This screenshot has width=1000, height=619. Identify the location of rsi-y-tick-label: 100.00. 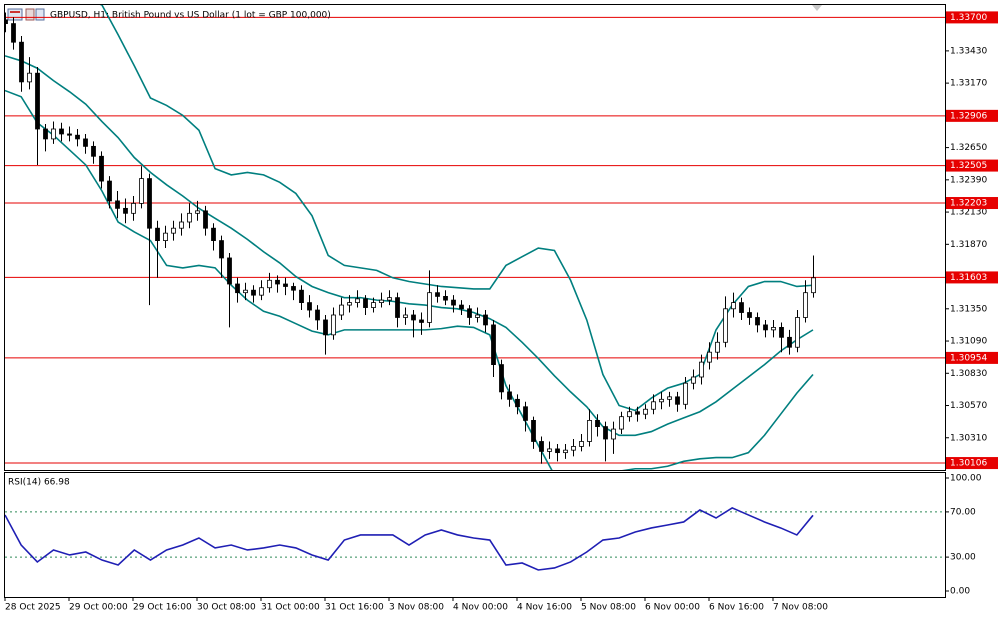
(966, 478).